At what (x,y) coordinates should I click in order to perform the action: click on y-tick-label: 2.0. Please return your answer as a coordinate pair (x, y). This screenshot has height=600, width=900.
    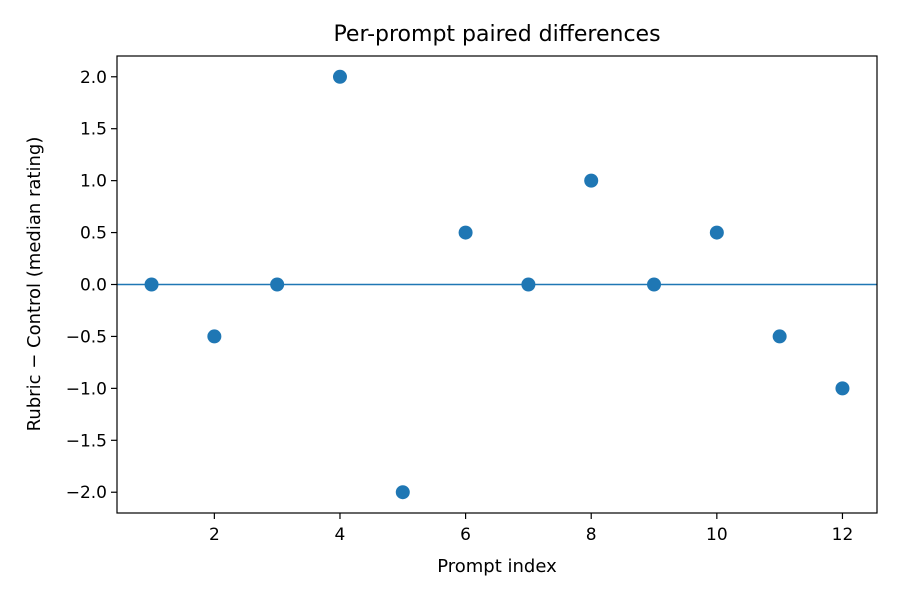
    Looking at the image, I should click on (93, 78).